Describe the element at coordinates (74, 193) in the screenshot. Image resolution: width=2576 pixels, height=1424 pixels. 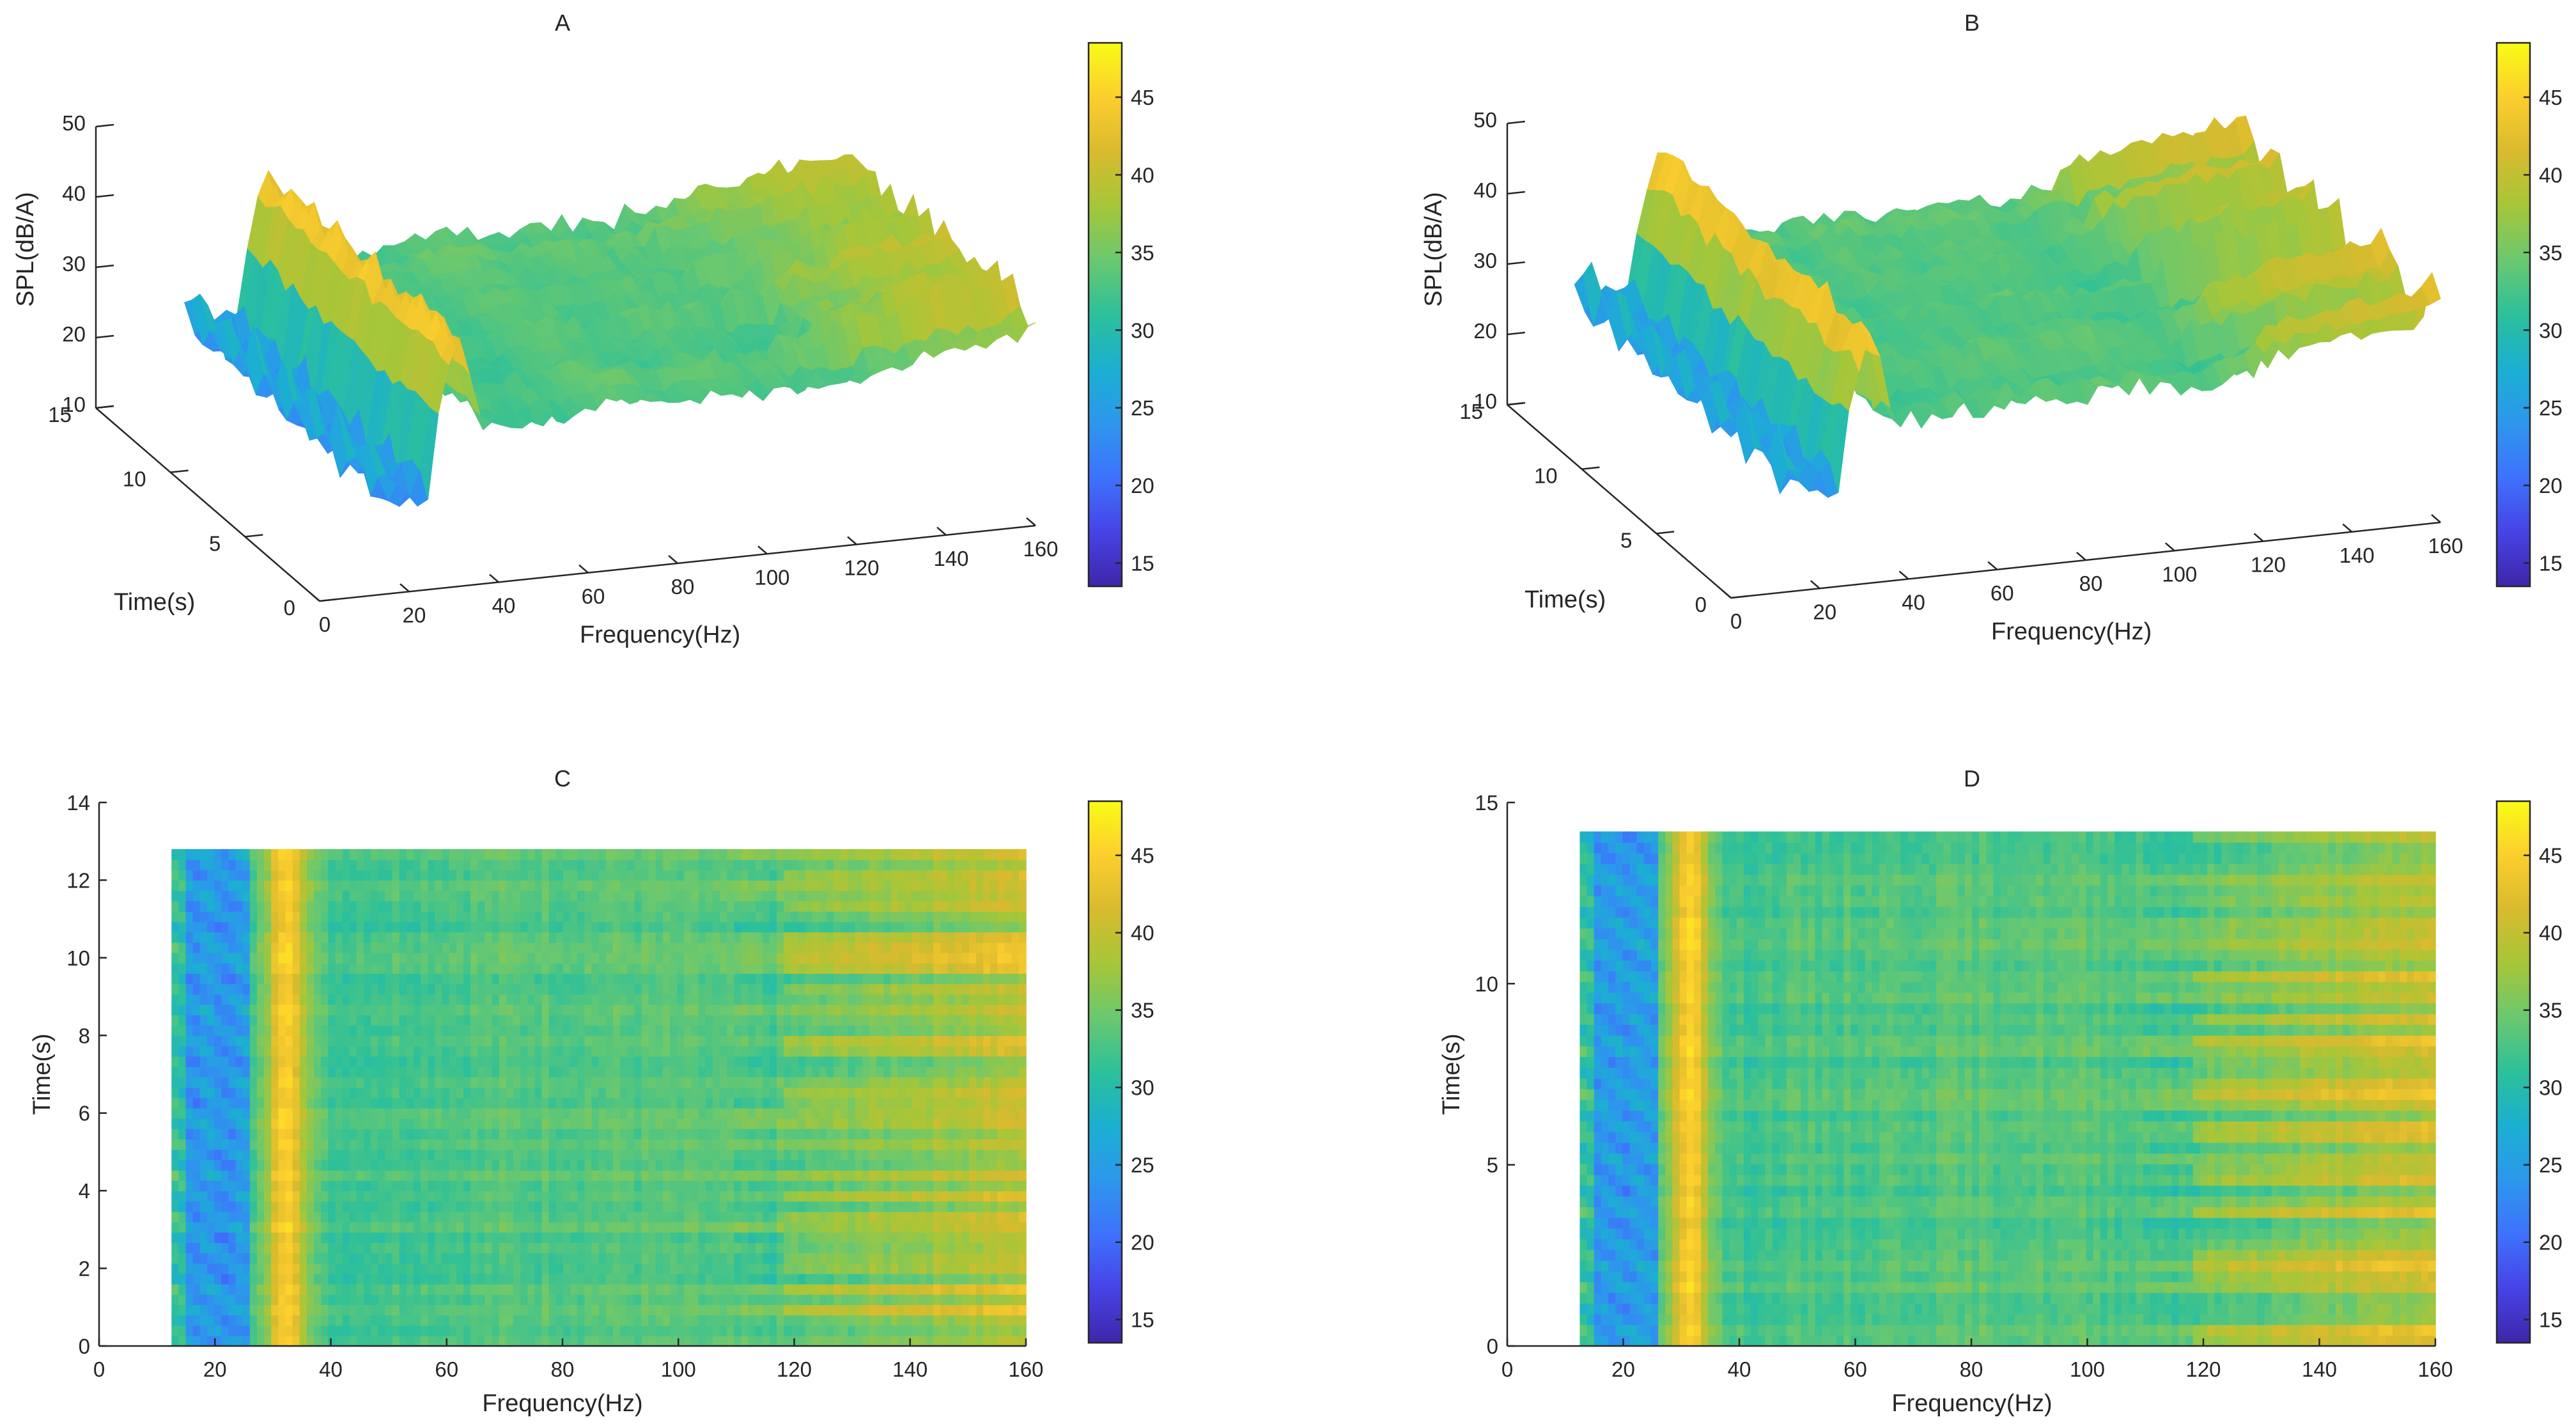
I see `z-tick-label: 40` at that location.